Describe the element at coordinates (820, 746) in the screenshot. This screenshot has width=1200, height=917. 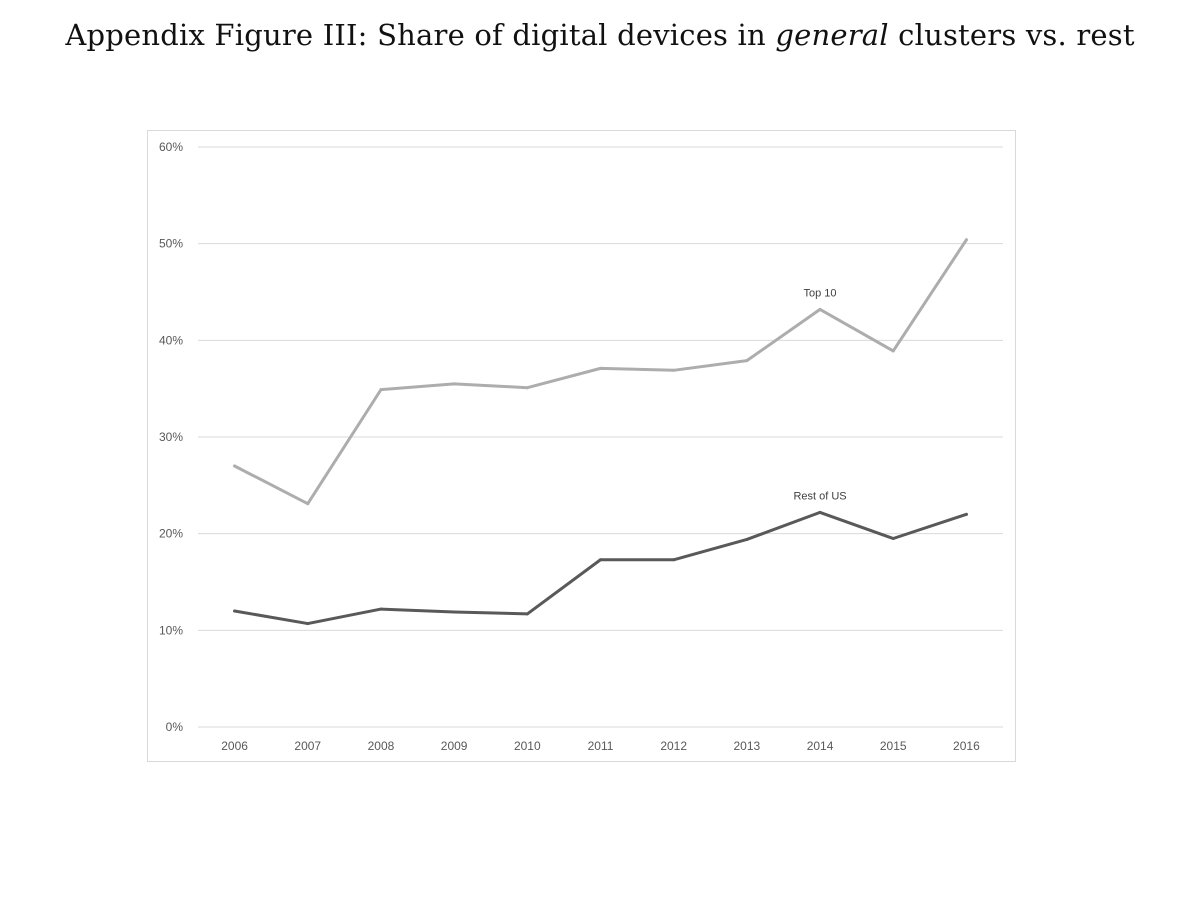
I see `x-tick-label: 2014` at that location.